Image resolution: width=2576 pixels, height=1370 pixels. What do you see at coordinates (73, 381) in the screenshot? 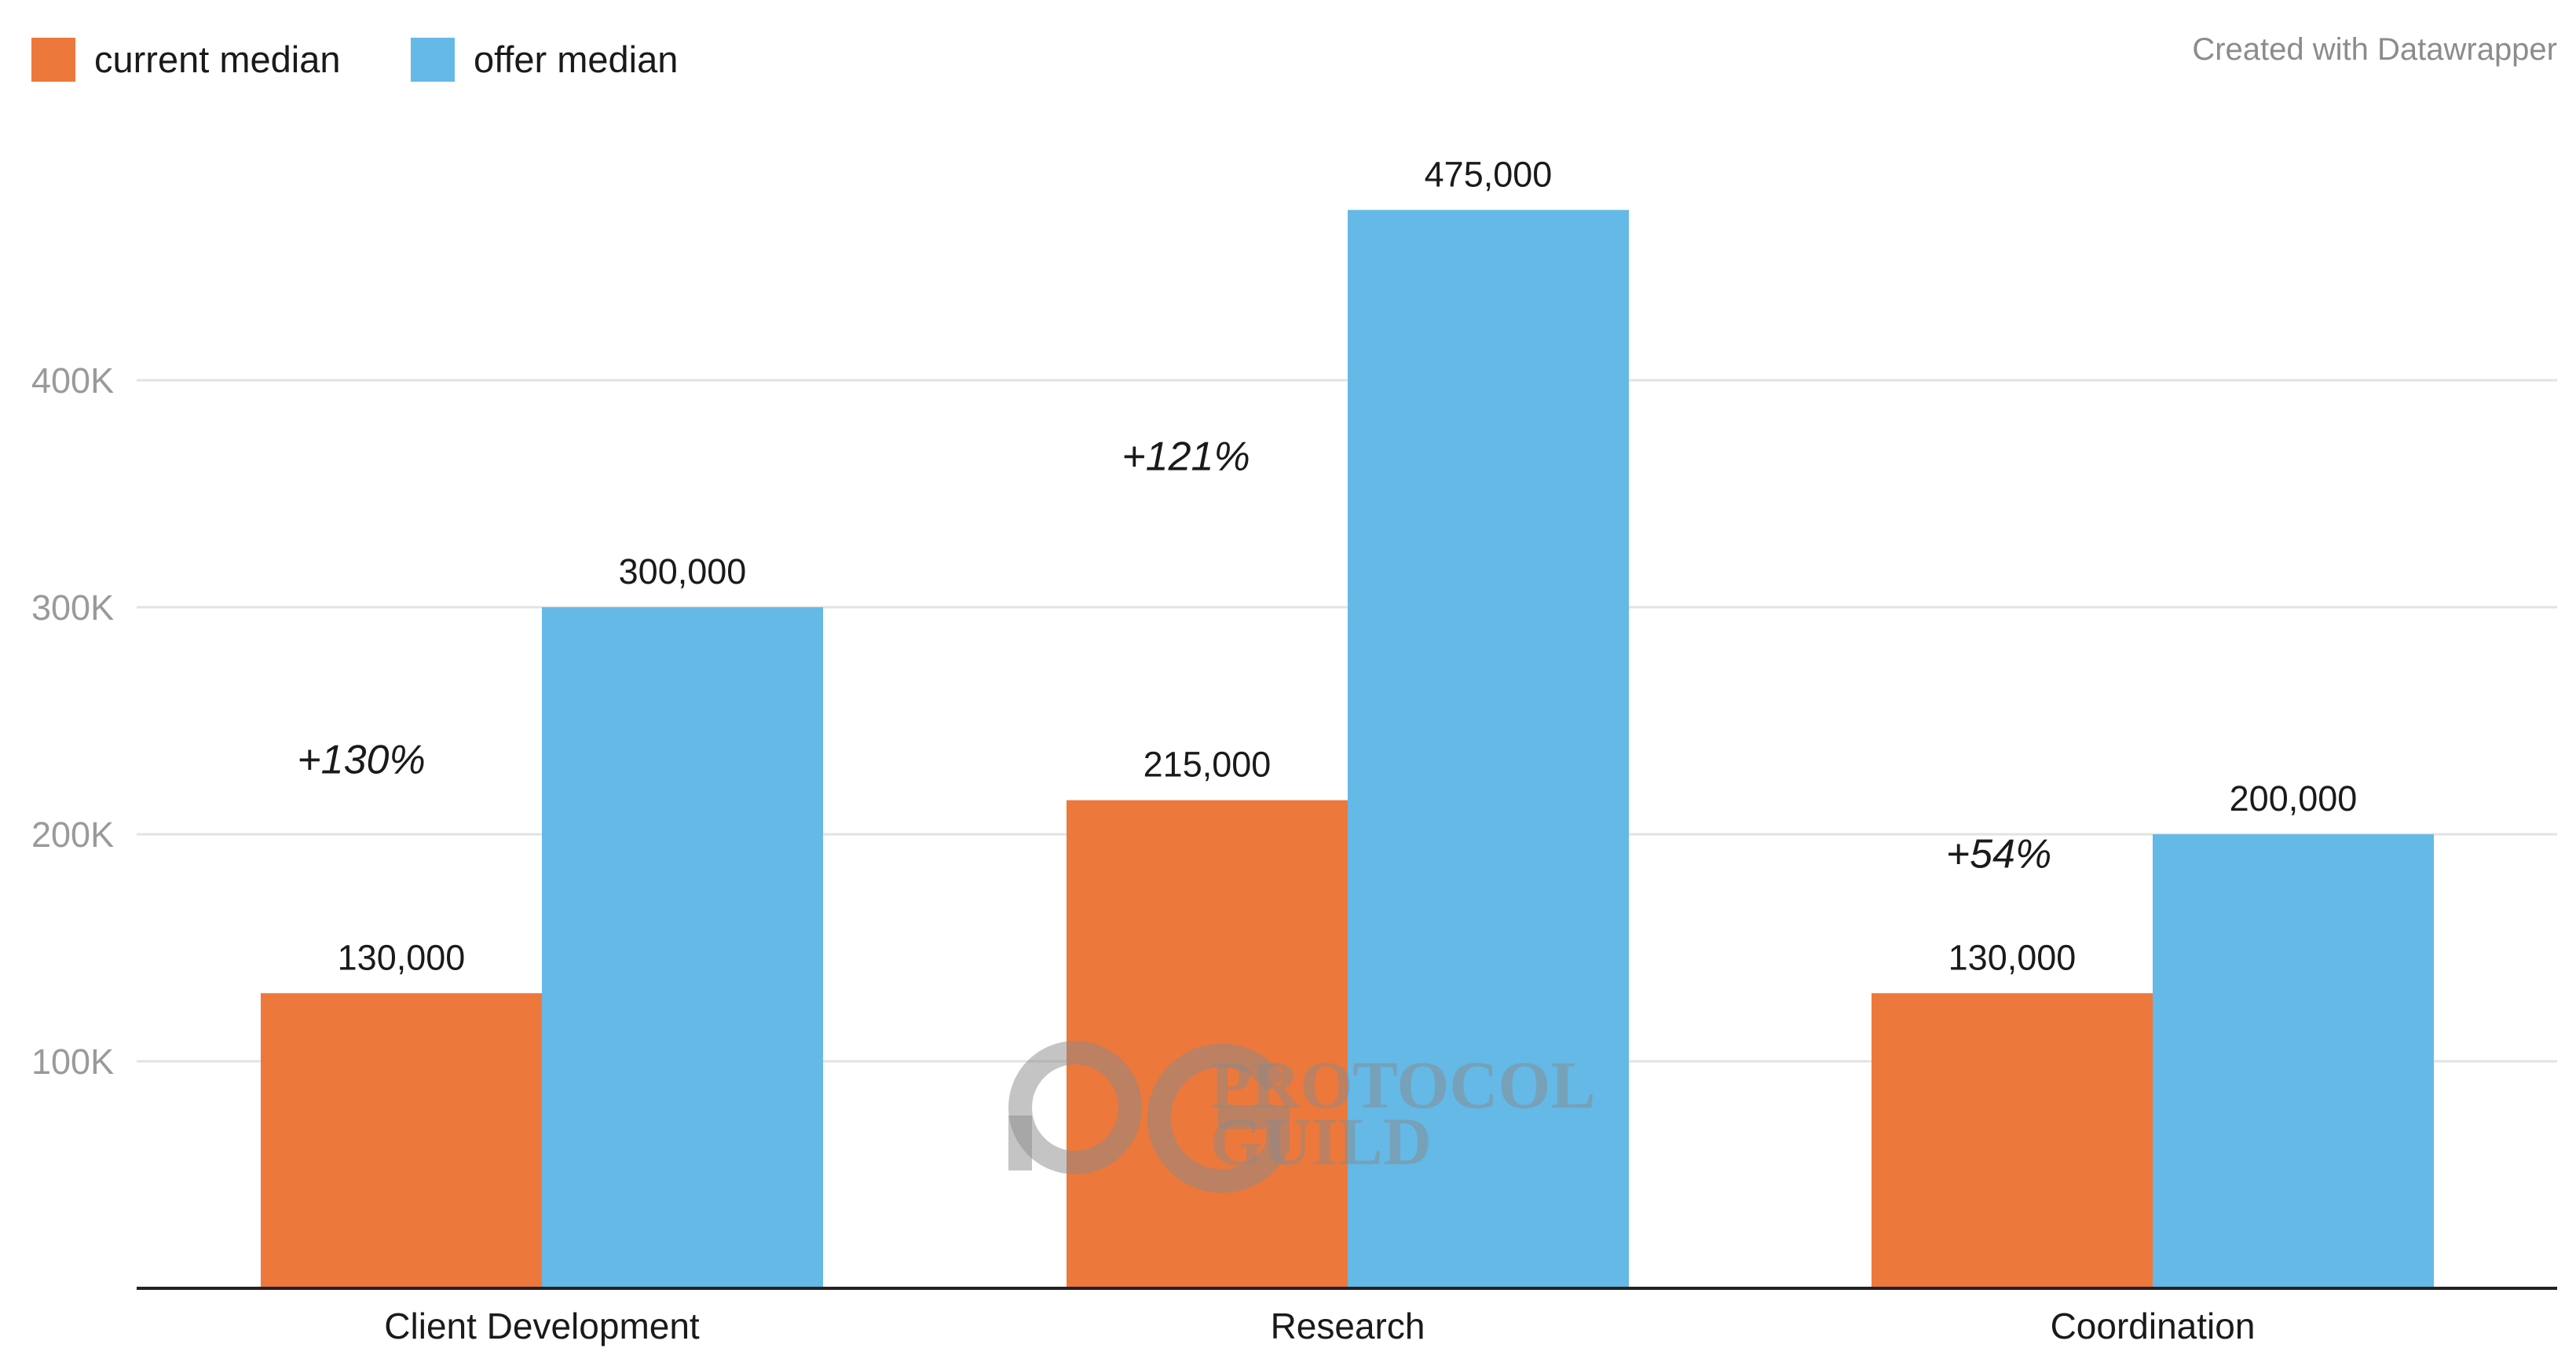
I see `y-tick-label-3: 400K` at bounding box center [73, 381].